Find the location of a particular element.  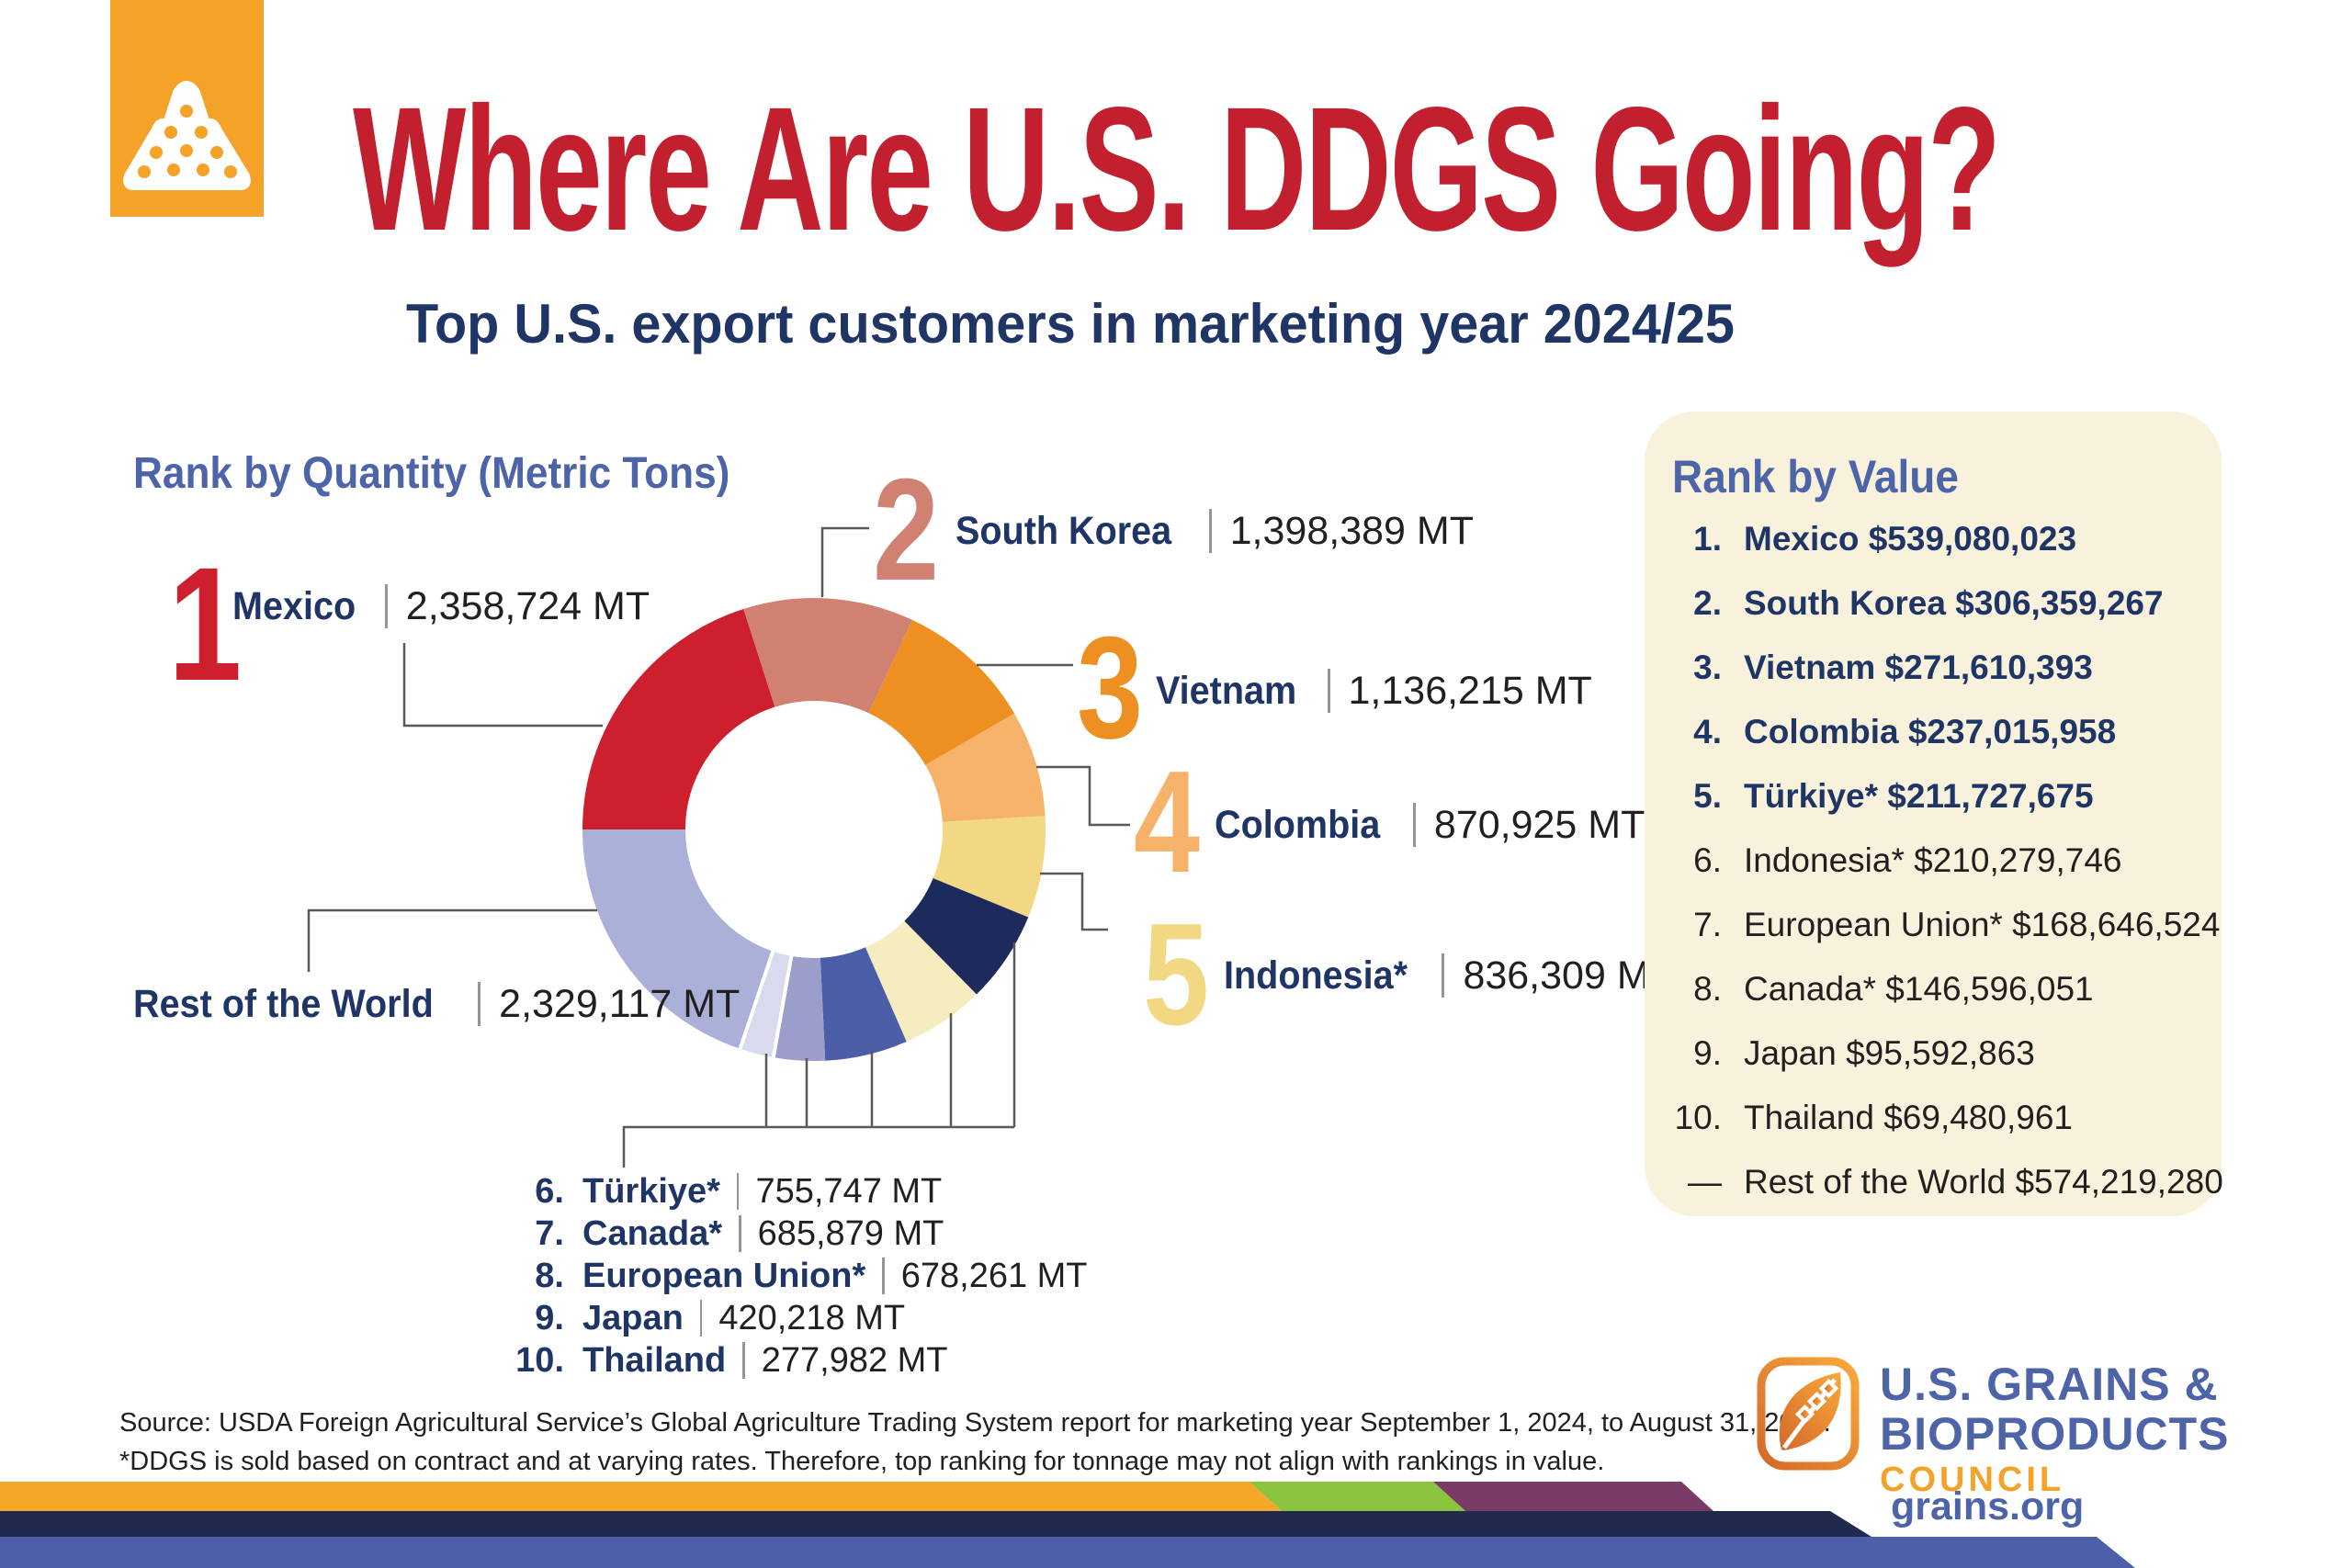

value-heading: Rank by Value is located at coordinates (1815, 477).